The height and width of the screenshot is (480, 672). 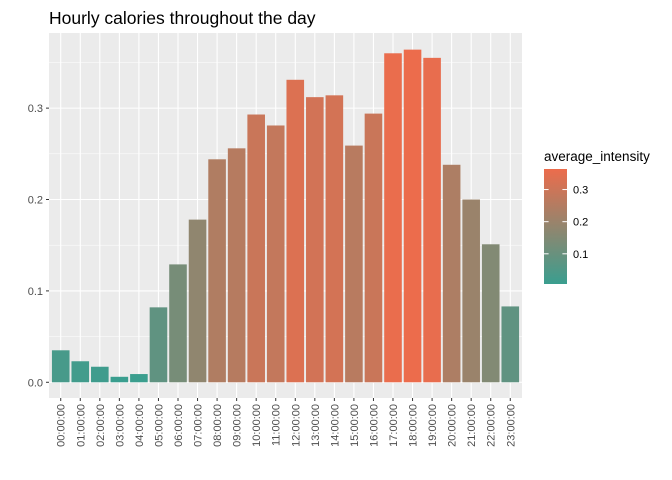 I want to click on legend-tick-label: 0.2, so click(x=580, y=223).